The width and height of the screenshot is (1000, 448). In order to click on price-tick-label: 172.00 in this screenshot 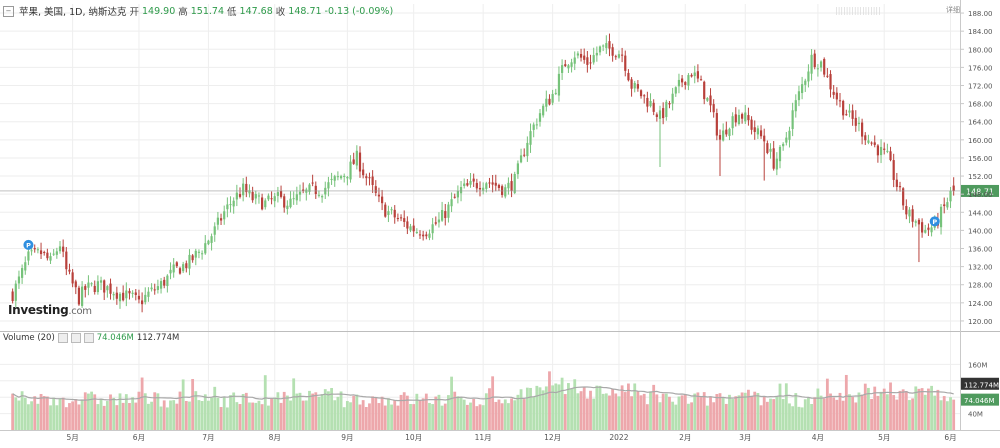, I will do `click(980, 87)`.